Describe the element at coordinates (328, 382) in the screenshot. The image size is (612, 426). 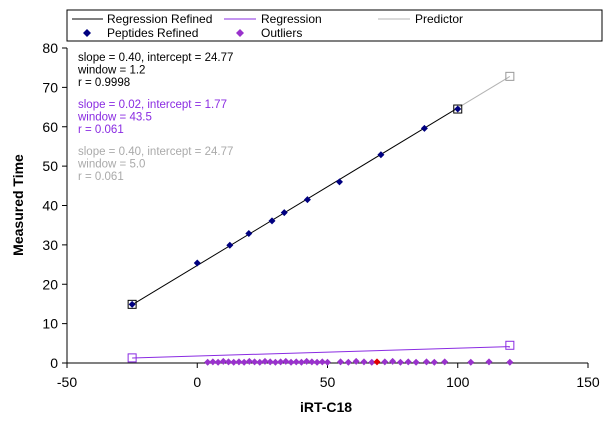
I see `x-tick-label: 50` at that location.